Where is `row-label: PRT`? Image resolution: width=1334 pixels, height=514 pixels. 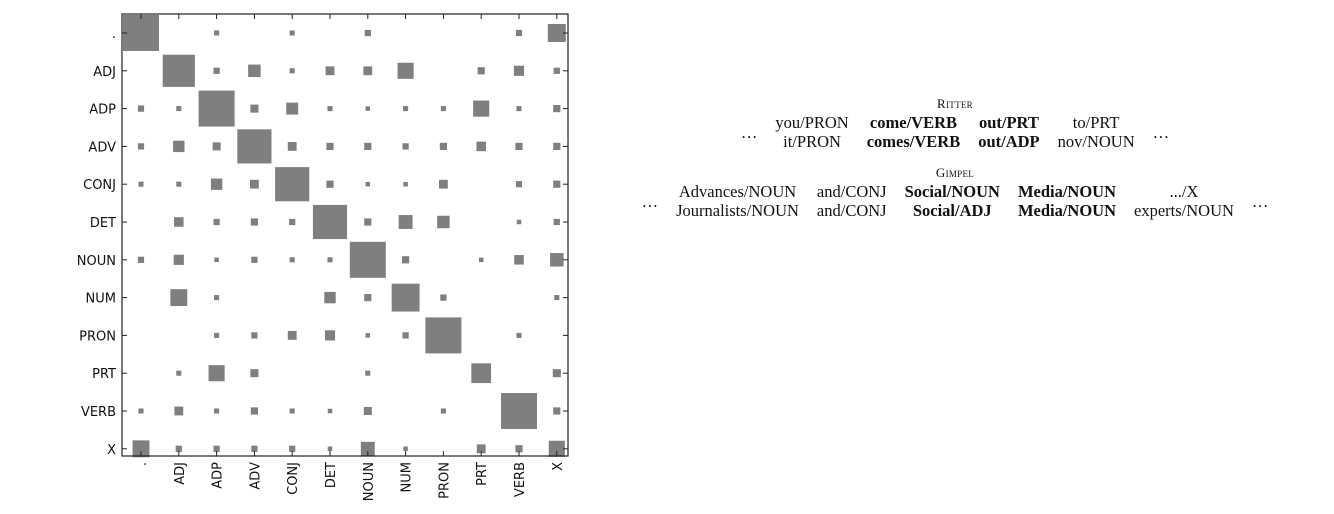 row-label: PRT is located at coordinates (104, 374).